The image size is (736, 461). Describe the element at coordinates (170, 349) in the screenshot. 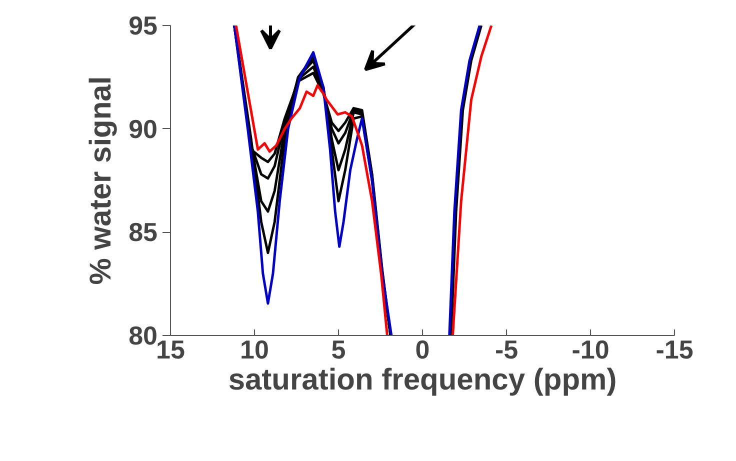

I see `x-tick-label: 15` at that location.